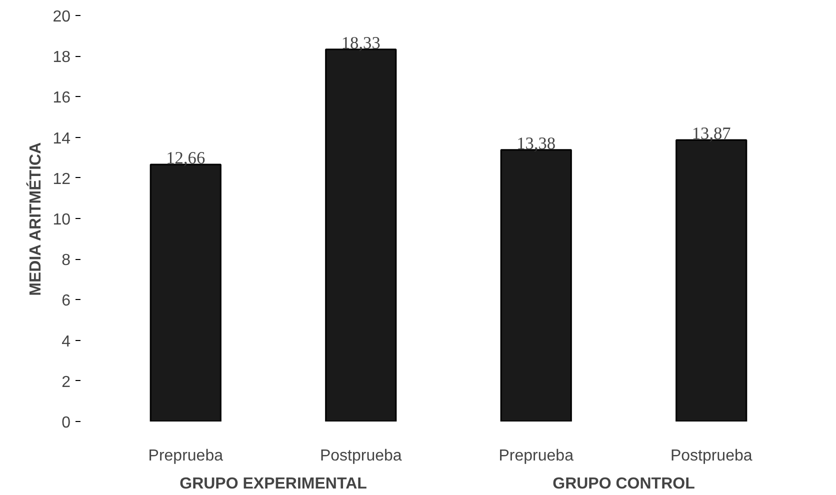  I want to click on y-tick-label: 8, so click(66, 261).